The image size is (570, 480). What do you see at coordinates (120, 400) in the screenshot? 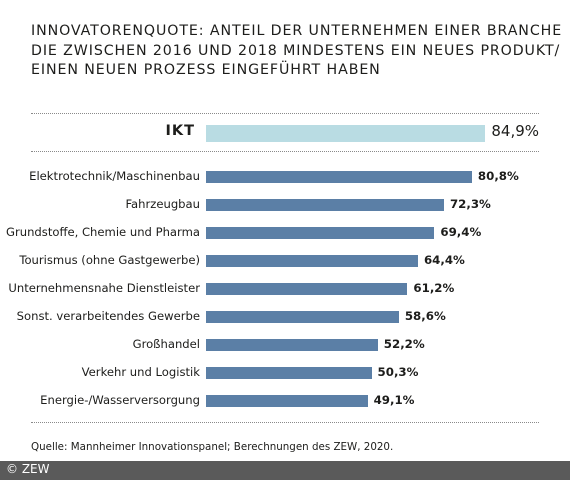
I see `category-label: Energie-/Wasserversorgung` at bounding box center [120, 400].